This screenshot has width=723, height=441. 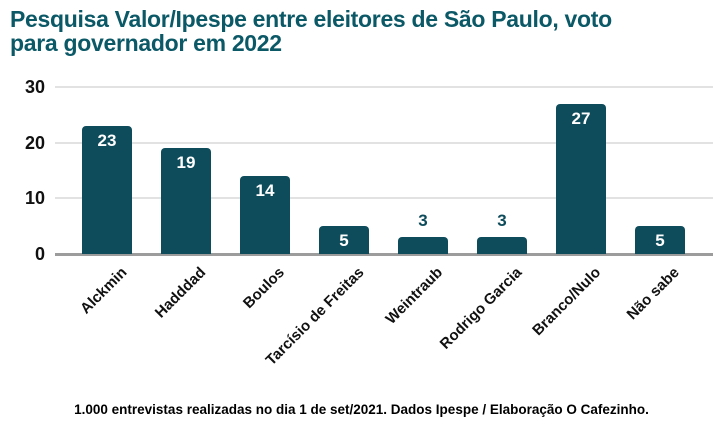 I want to click on x-label-nao-sabe: Não sabe, so click(x=653, y=294).